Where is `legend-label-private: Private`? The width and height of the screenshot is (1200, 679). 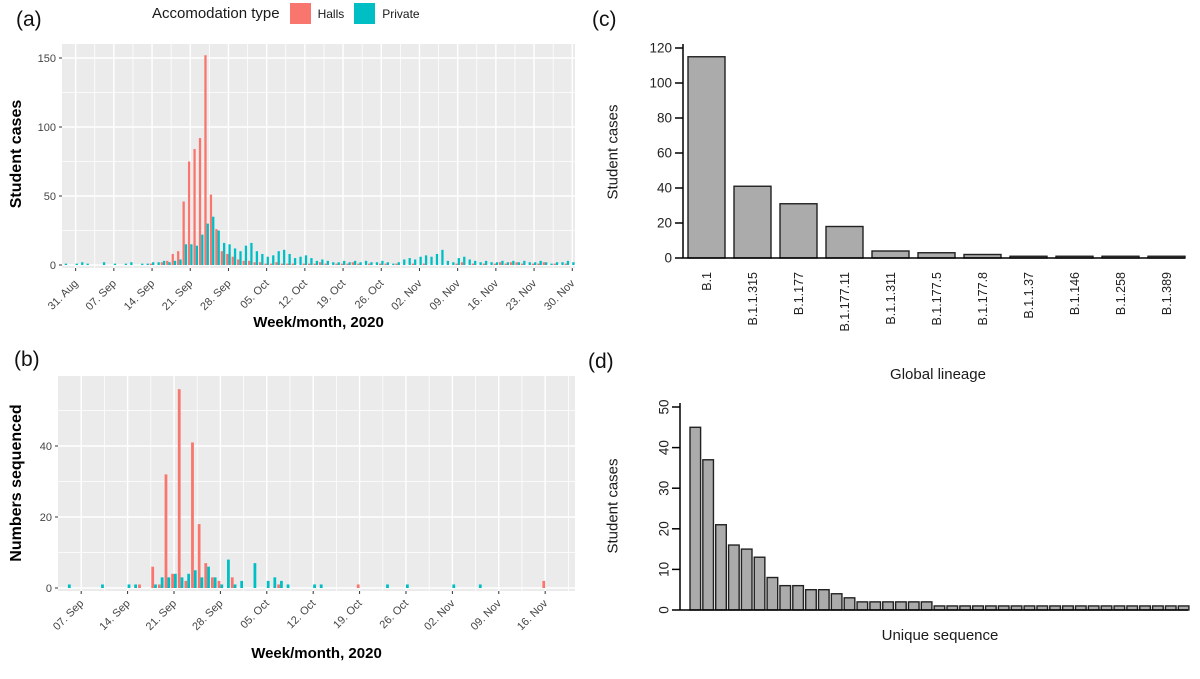
legend-label-private: Private is located at coordinates (401, 13).